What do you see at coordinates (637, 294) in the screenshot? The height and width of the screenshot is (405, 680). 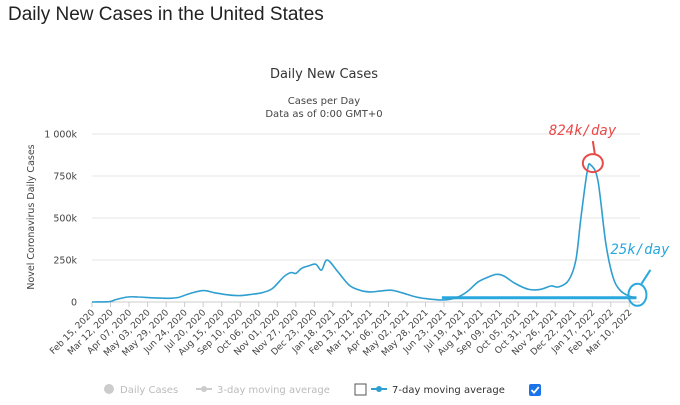 I see `annotation-circle-25k` at bounding box center [637, 294].